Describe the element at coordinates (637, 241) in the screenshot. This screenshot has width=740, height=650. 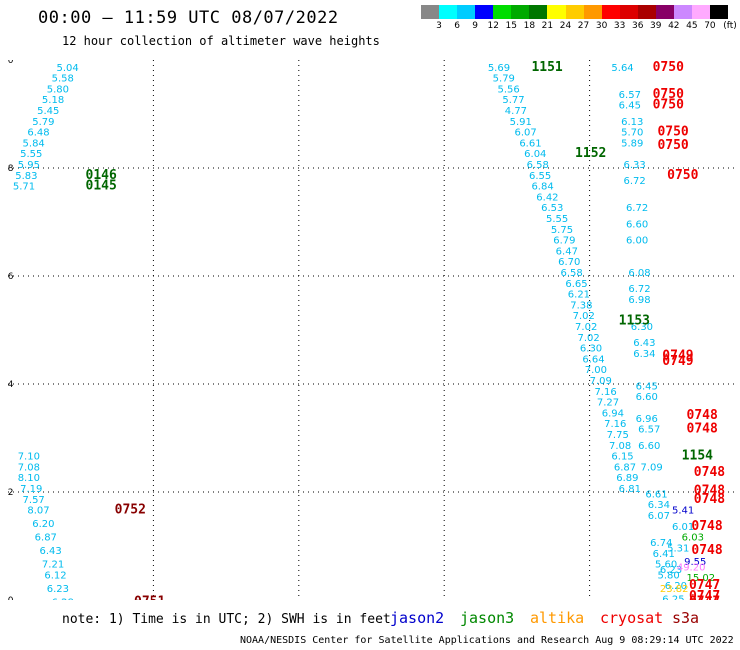
I see `wave-height-value: 6.00` at that location.